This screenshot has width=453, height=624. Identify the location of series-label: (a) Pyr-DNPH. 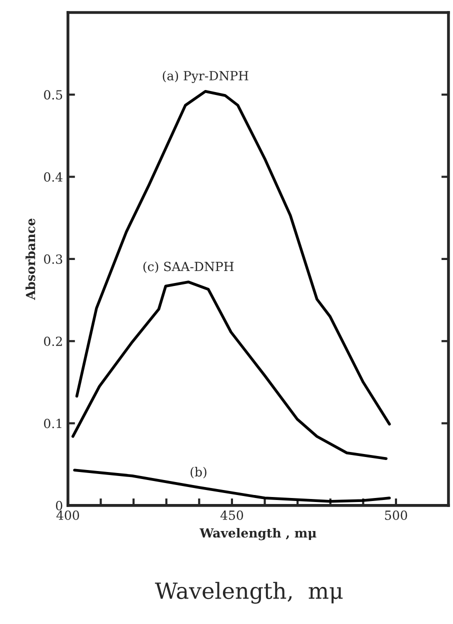
(205, 77).